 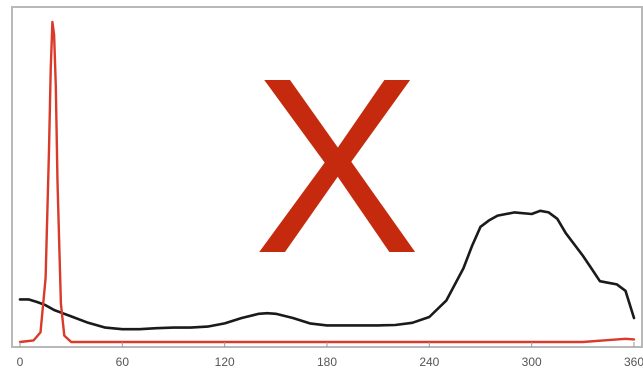 I want to click on x-tick-label: 360, so click(x=633, y=362).